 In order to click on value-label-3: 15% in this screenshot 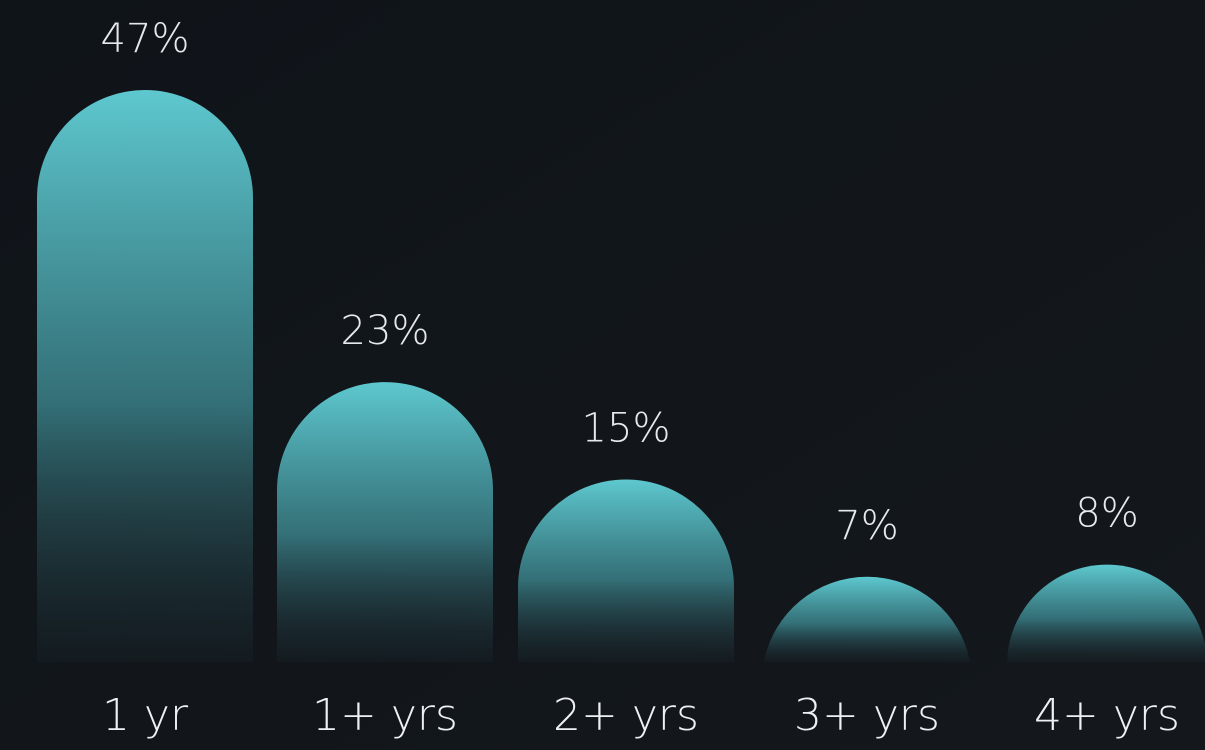, I will do `click(626, 428)`.